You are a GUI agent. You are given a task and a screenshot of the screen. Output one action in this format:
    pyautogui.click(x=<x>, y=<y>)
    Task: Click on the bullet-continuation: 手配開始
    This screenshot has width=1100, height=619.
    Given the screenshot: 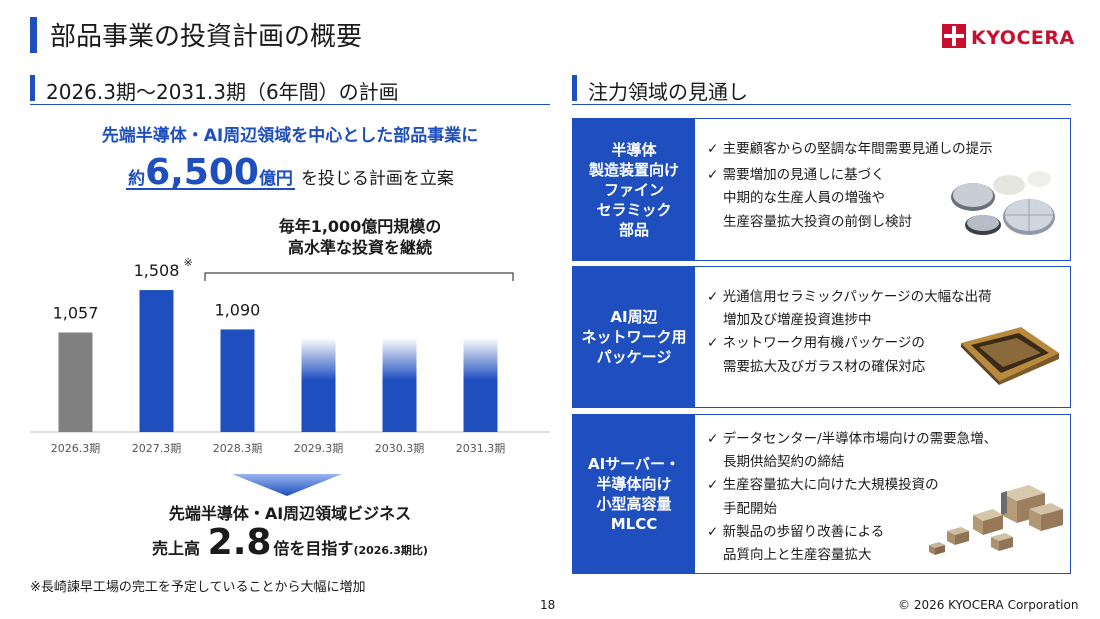 What is the action you would take?
    pyautogui.click(x=750, y=509)
    